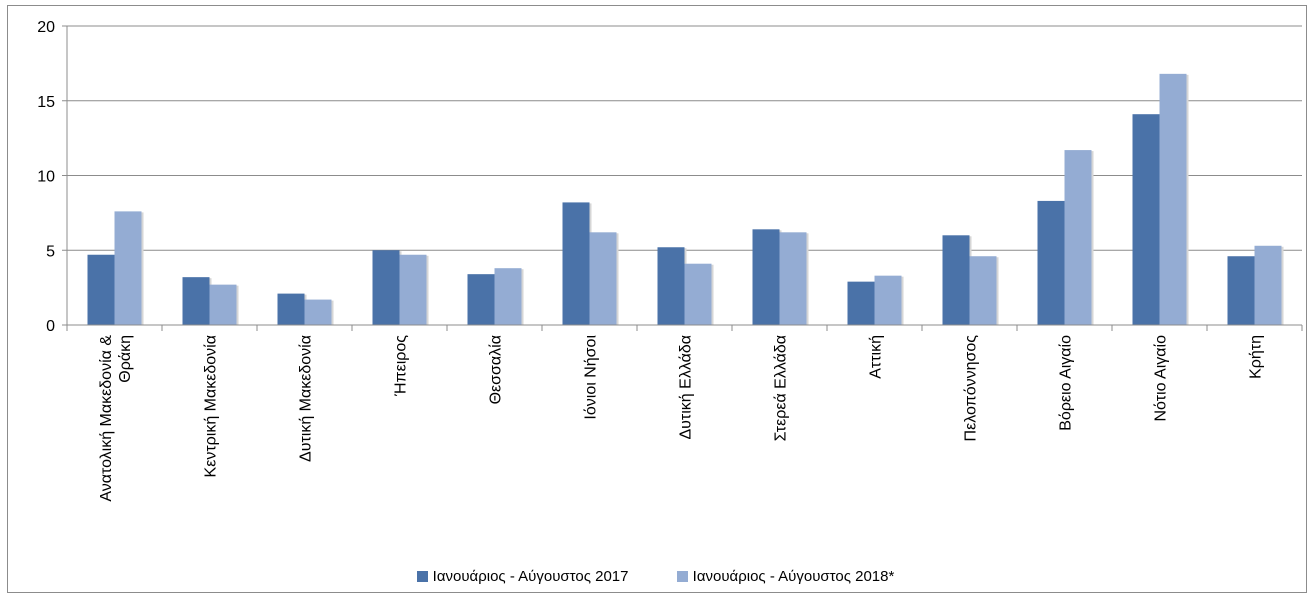 The height and width of the screenshot is (596, 1311). I want to click on x-tick-label-group: Βόρειο Αιγαίο, so click(1066, 383).